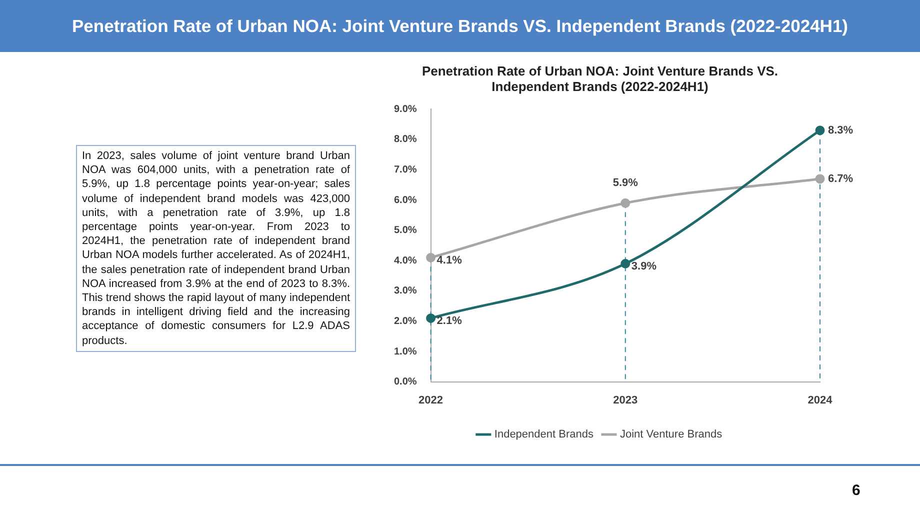 The width and height of the screenshot is (920, 518). What do you see at coordinates (405, 352) in the screenshot?
I see `y-tick-label: 1.0%` at bounding box center [405, 352].